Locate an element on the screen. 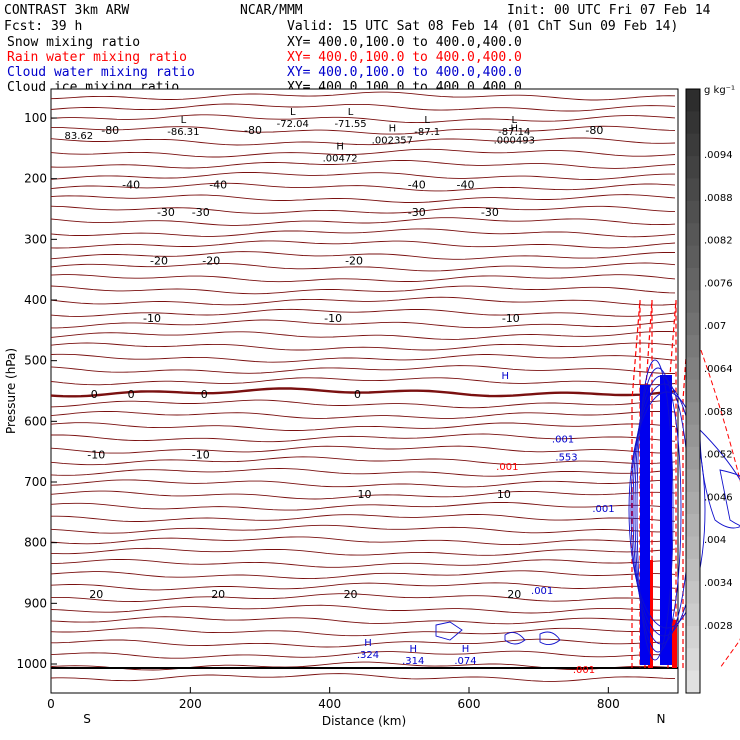  temperature-label: -40 is located at coordinates (417, 185).